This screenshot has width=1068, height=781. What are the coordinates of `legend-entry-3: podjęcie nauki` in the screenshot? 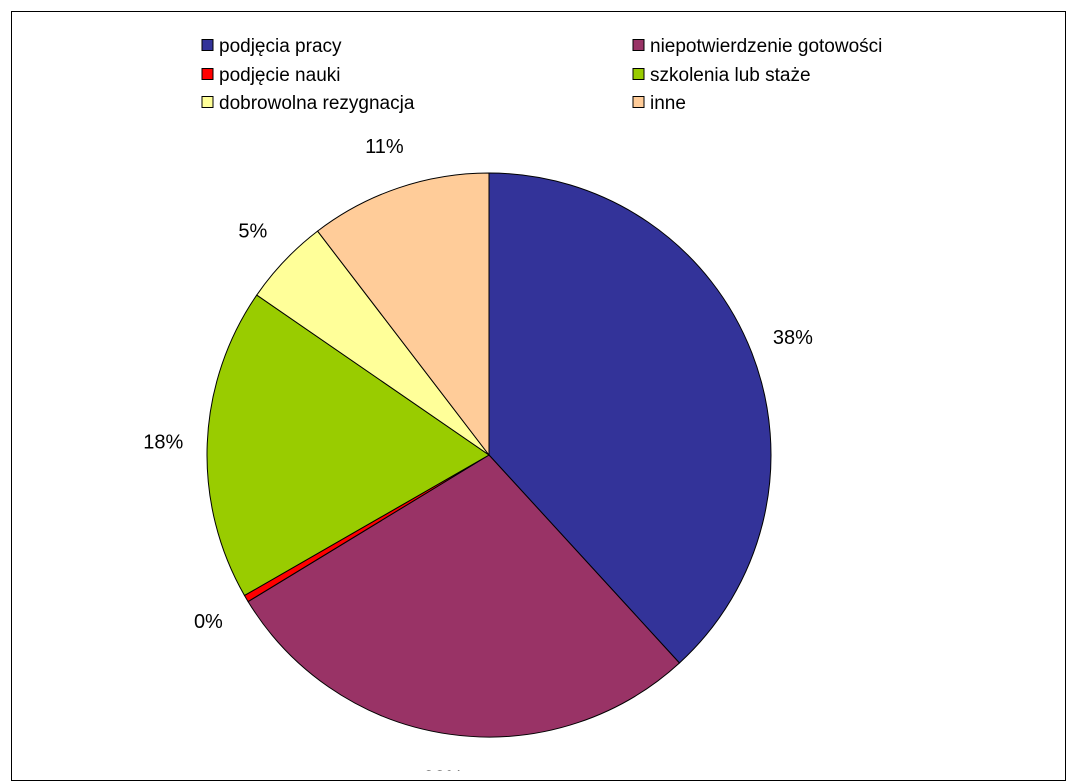 It's located at (279, 75).